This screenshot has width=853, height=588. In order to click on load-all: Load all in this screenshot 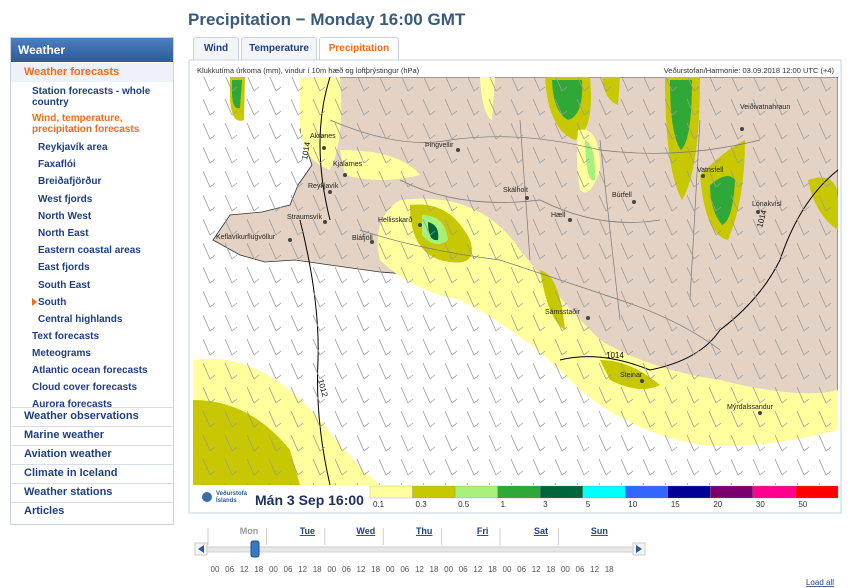, I will do `click(820, 582)`.